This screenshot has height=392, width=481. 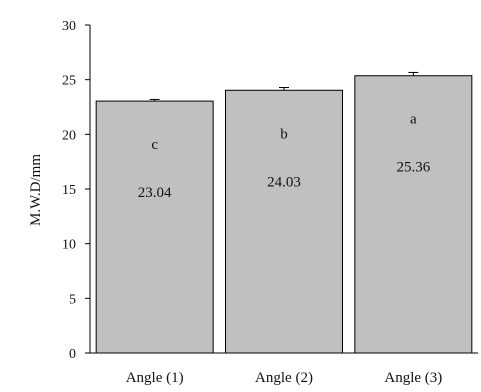 What do you see at coordinates (69, 135) in the screenshot?
I see `y-tick-label-20: 20` at bounding box center [69, 135].